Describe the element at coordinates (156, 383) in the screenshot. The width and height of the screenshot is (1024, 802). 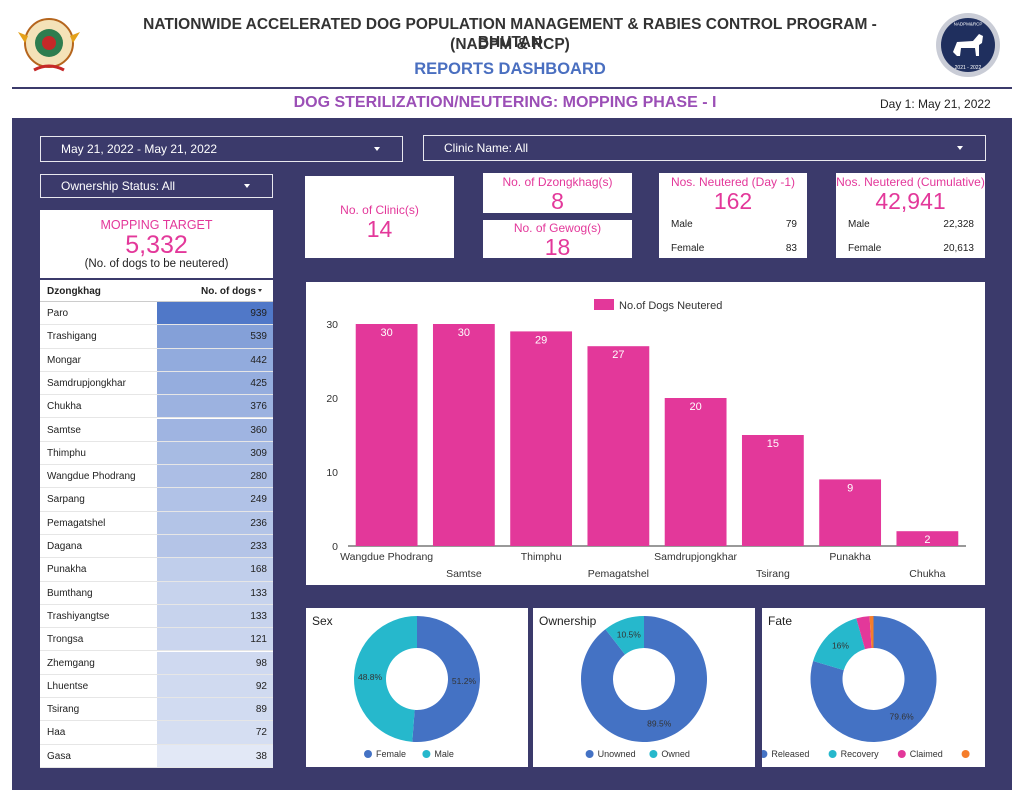
I see `table-row: Samdrupjongkhar 425` at that location.